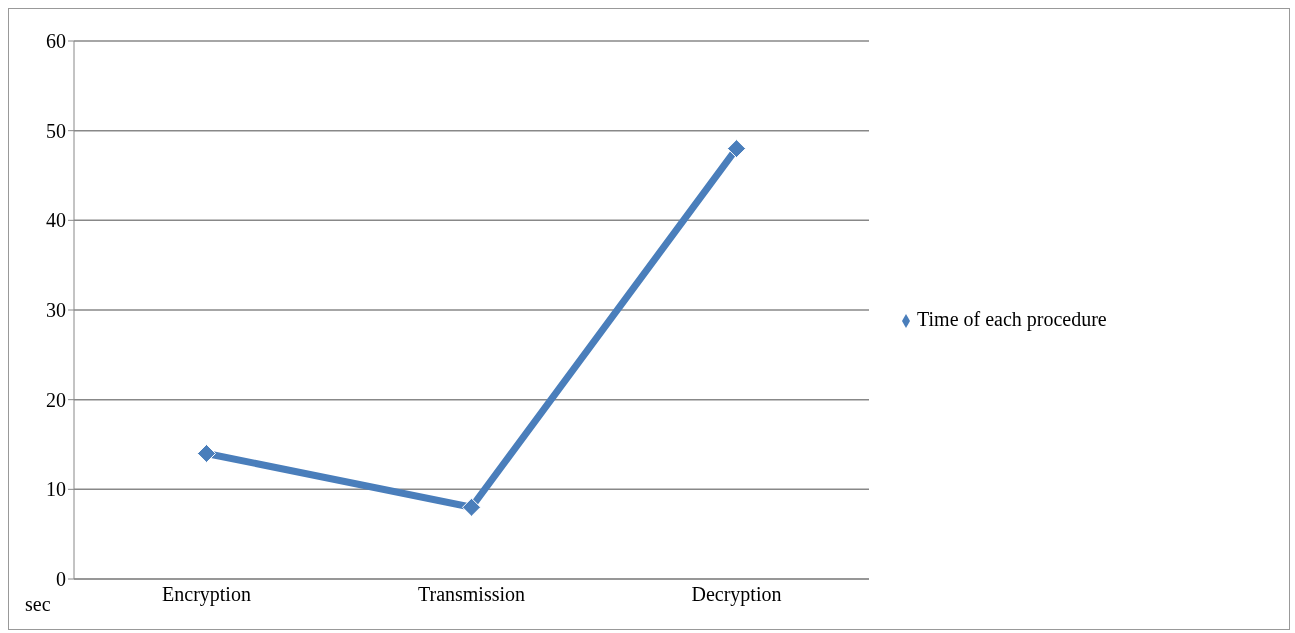 The width and height of the screenshot is (1295, 633). What do you see at coordinates (56, 489) in the screenshot?
I see `y-tick-label: 10` at bounding box center [56, 489].